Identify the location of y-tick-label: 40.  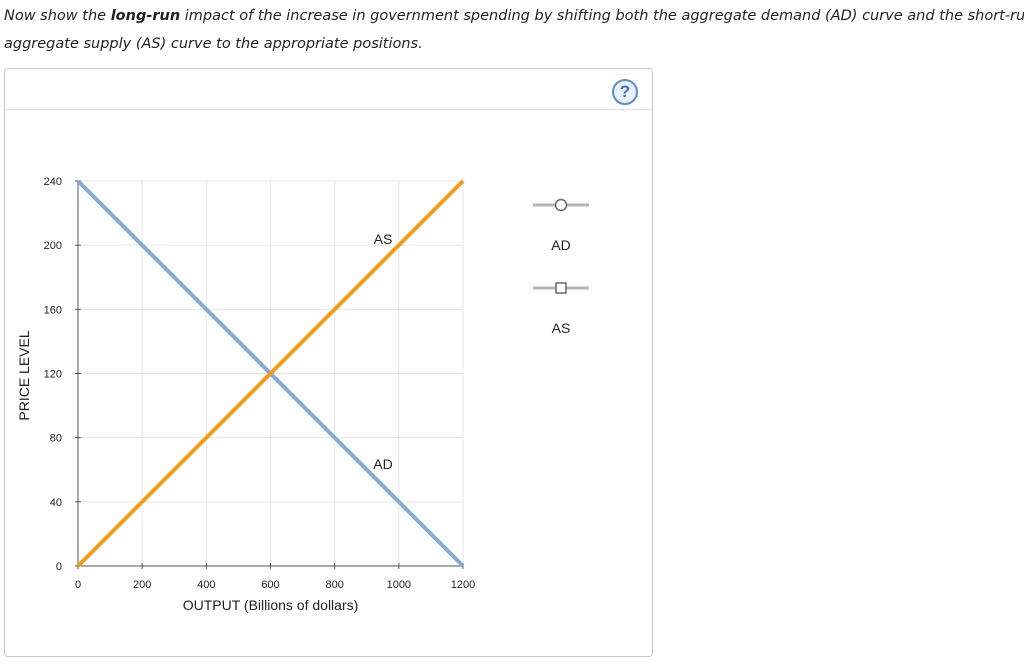
(56, 503).